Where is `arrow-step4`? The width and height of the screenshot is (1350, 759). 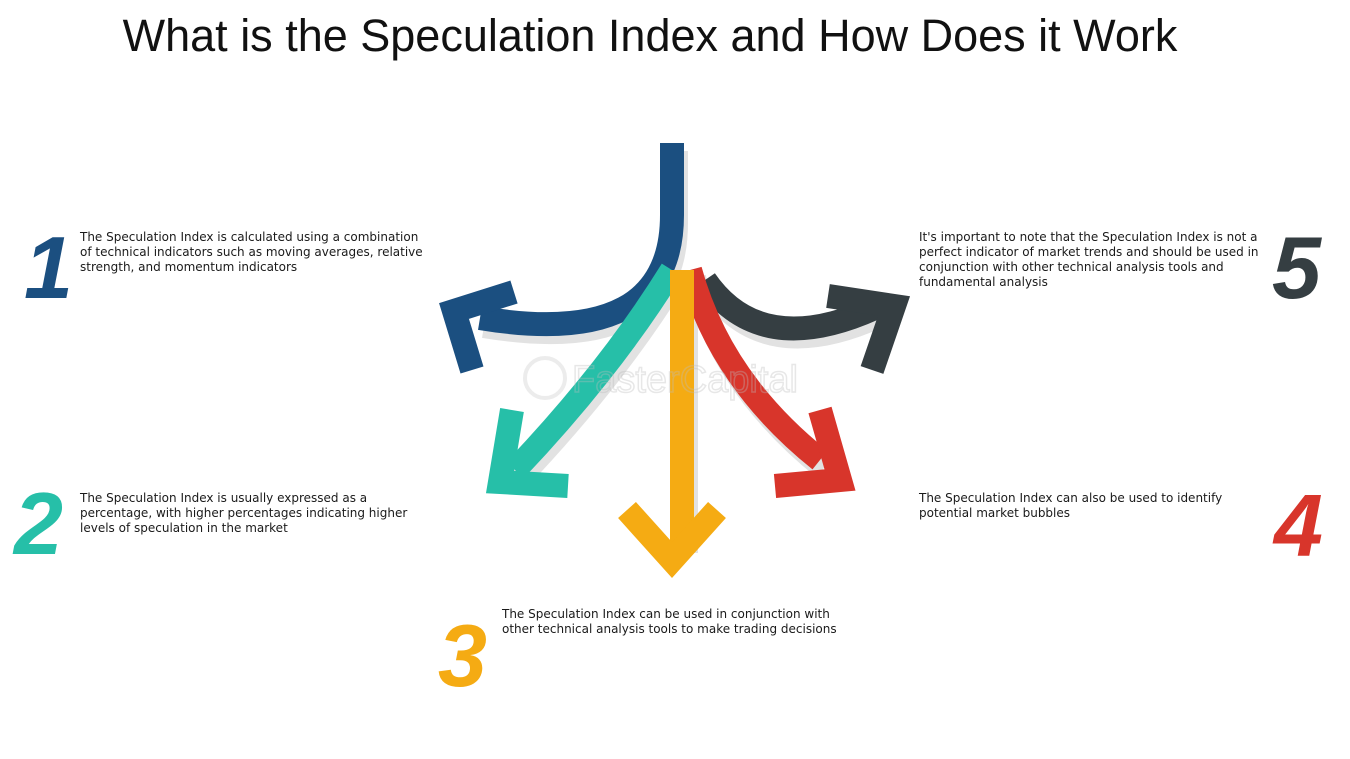 arrow-step4 is located at coordinates (767, 382).